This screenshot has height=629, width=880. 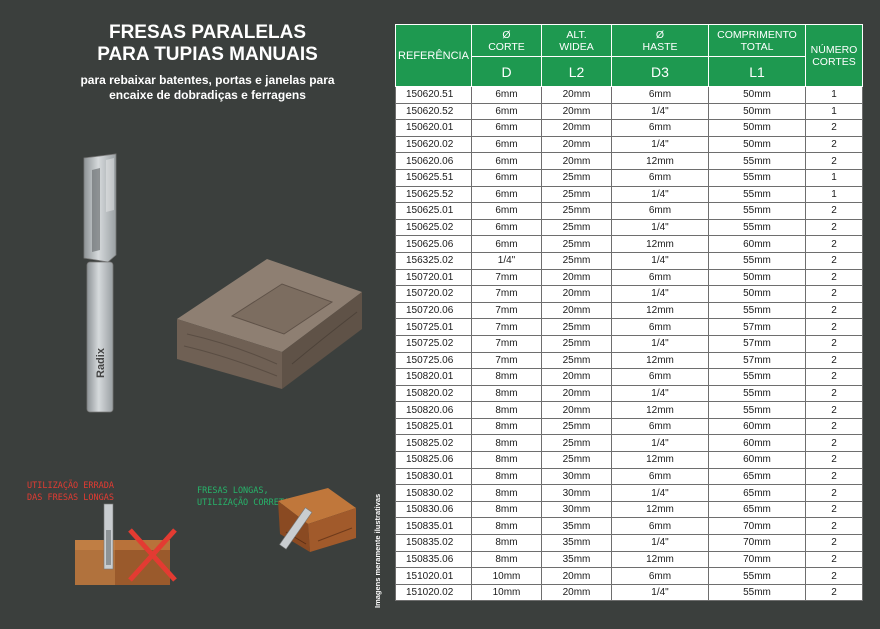 What do you see at coordinates (433, 493) in the screenshot?
I see `table-cell: 150830.02` at bounding box center [433, 493].